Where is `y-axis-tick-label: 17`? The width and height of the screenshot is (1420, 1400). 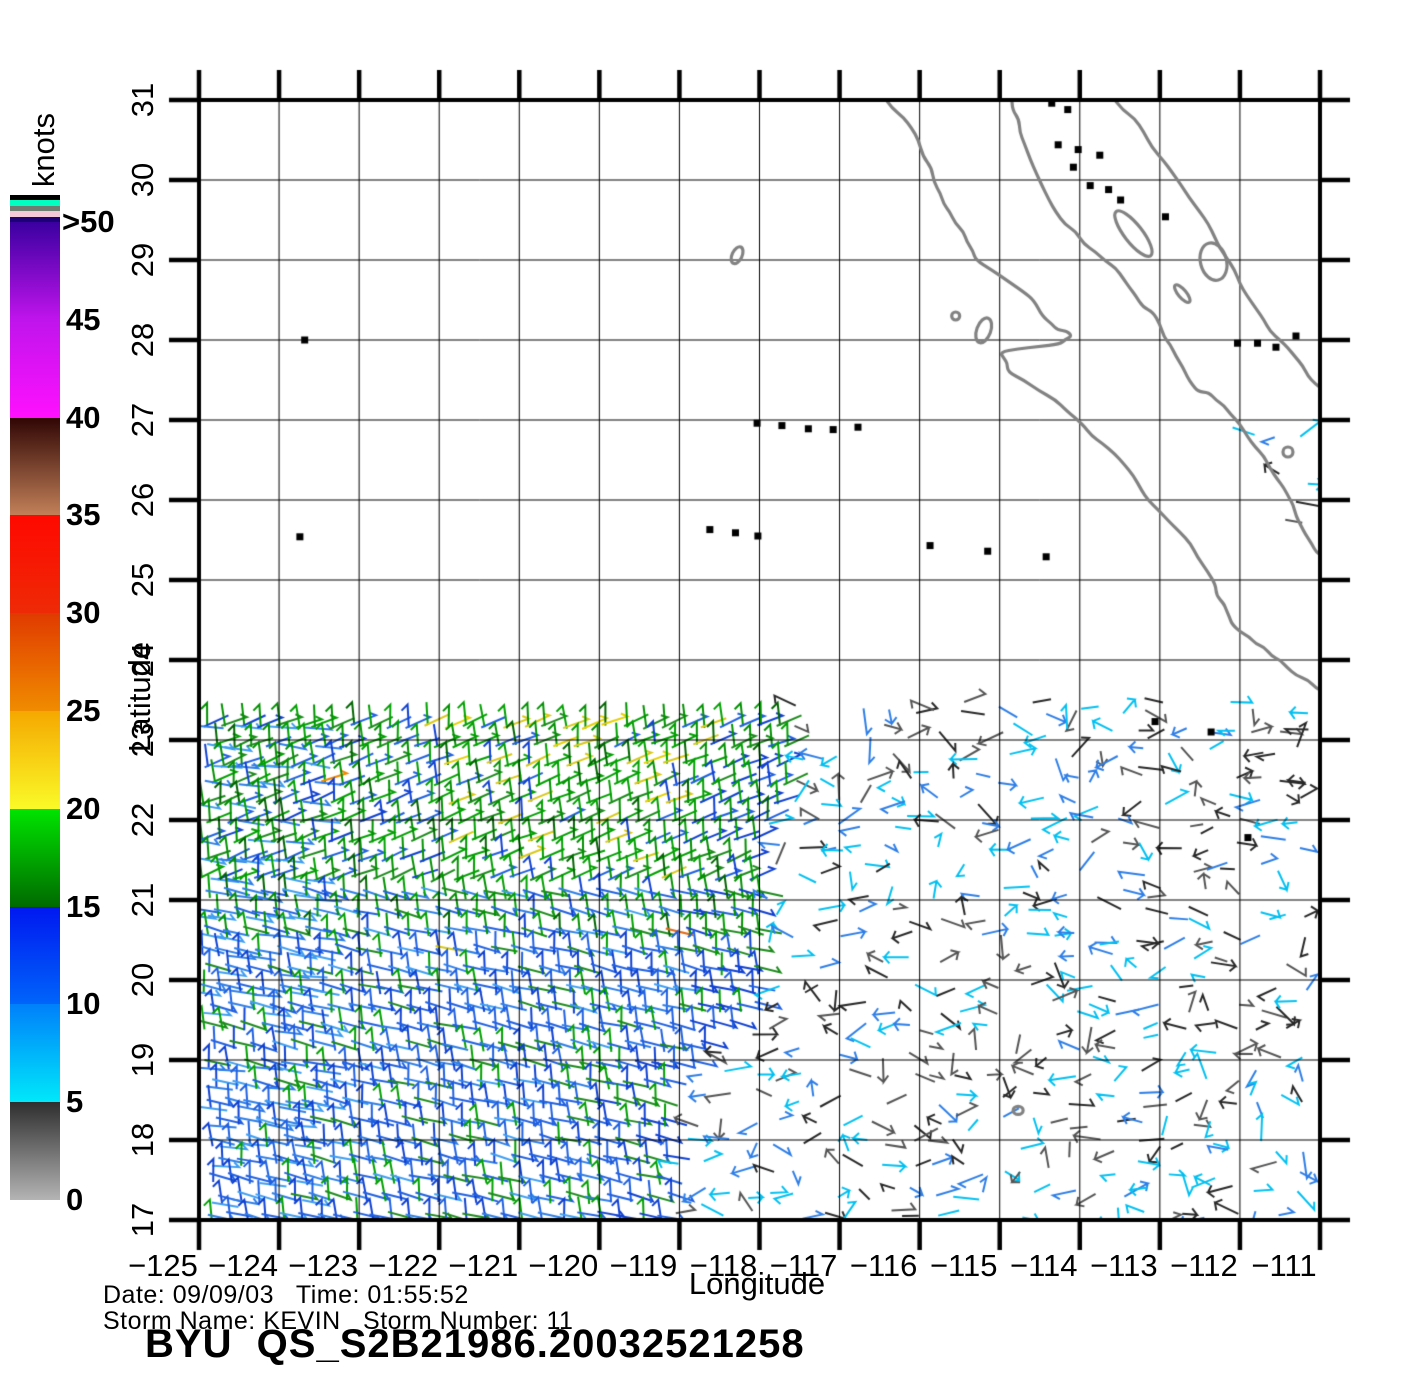
y-axis-tick-label: 17 is located at coordinates (142, 1220).